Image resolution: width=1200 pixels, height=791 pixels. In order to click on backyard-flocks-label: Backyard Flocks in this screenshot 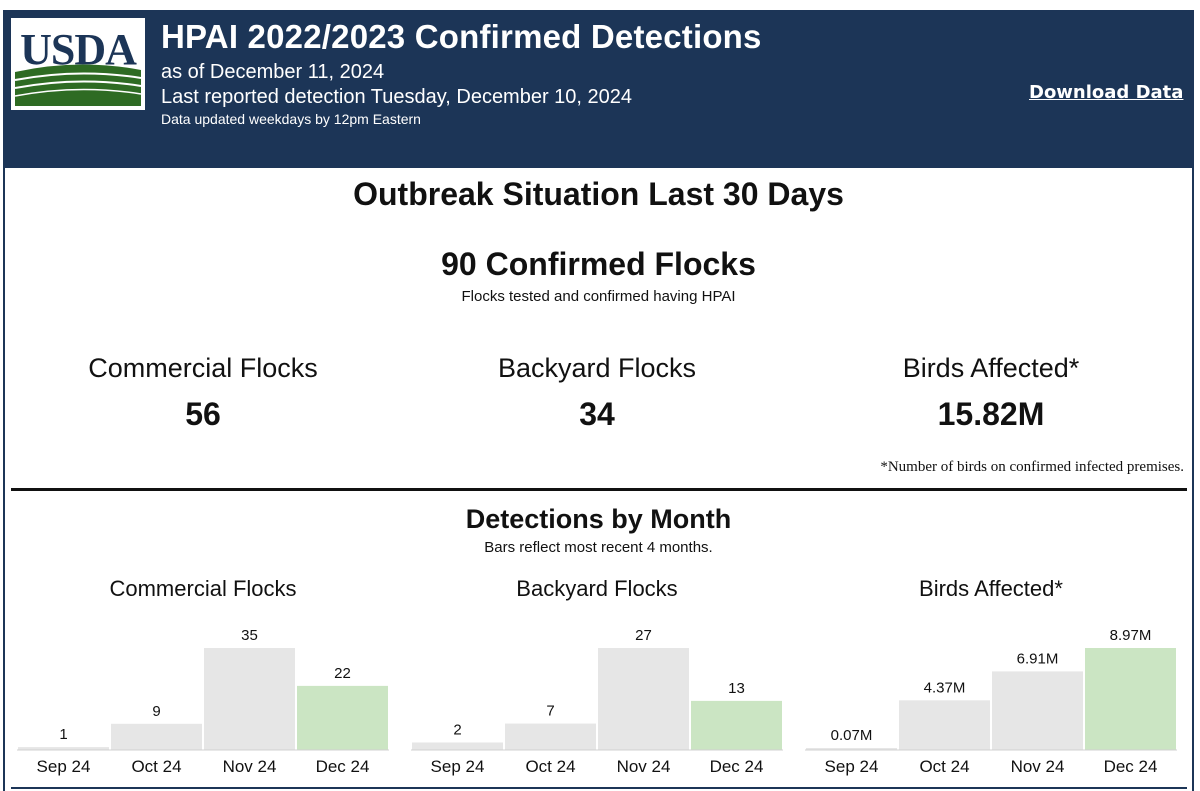, I will do `click(597, 368)`.